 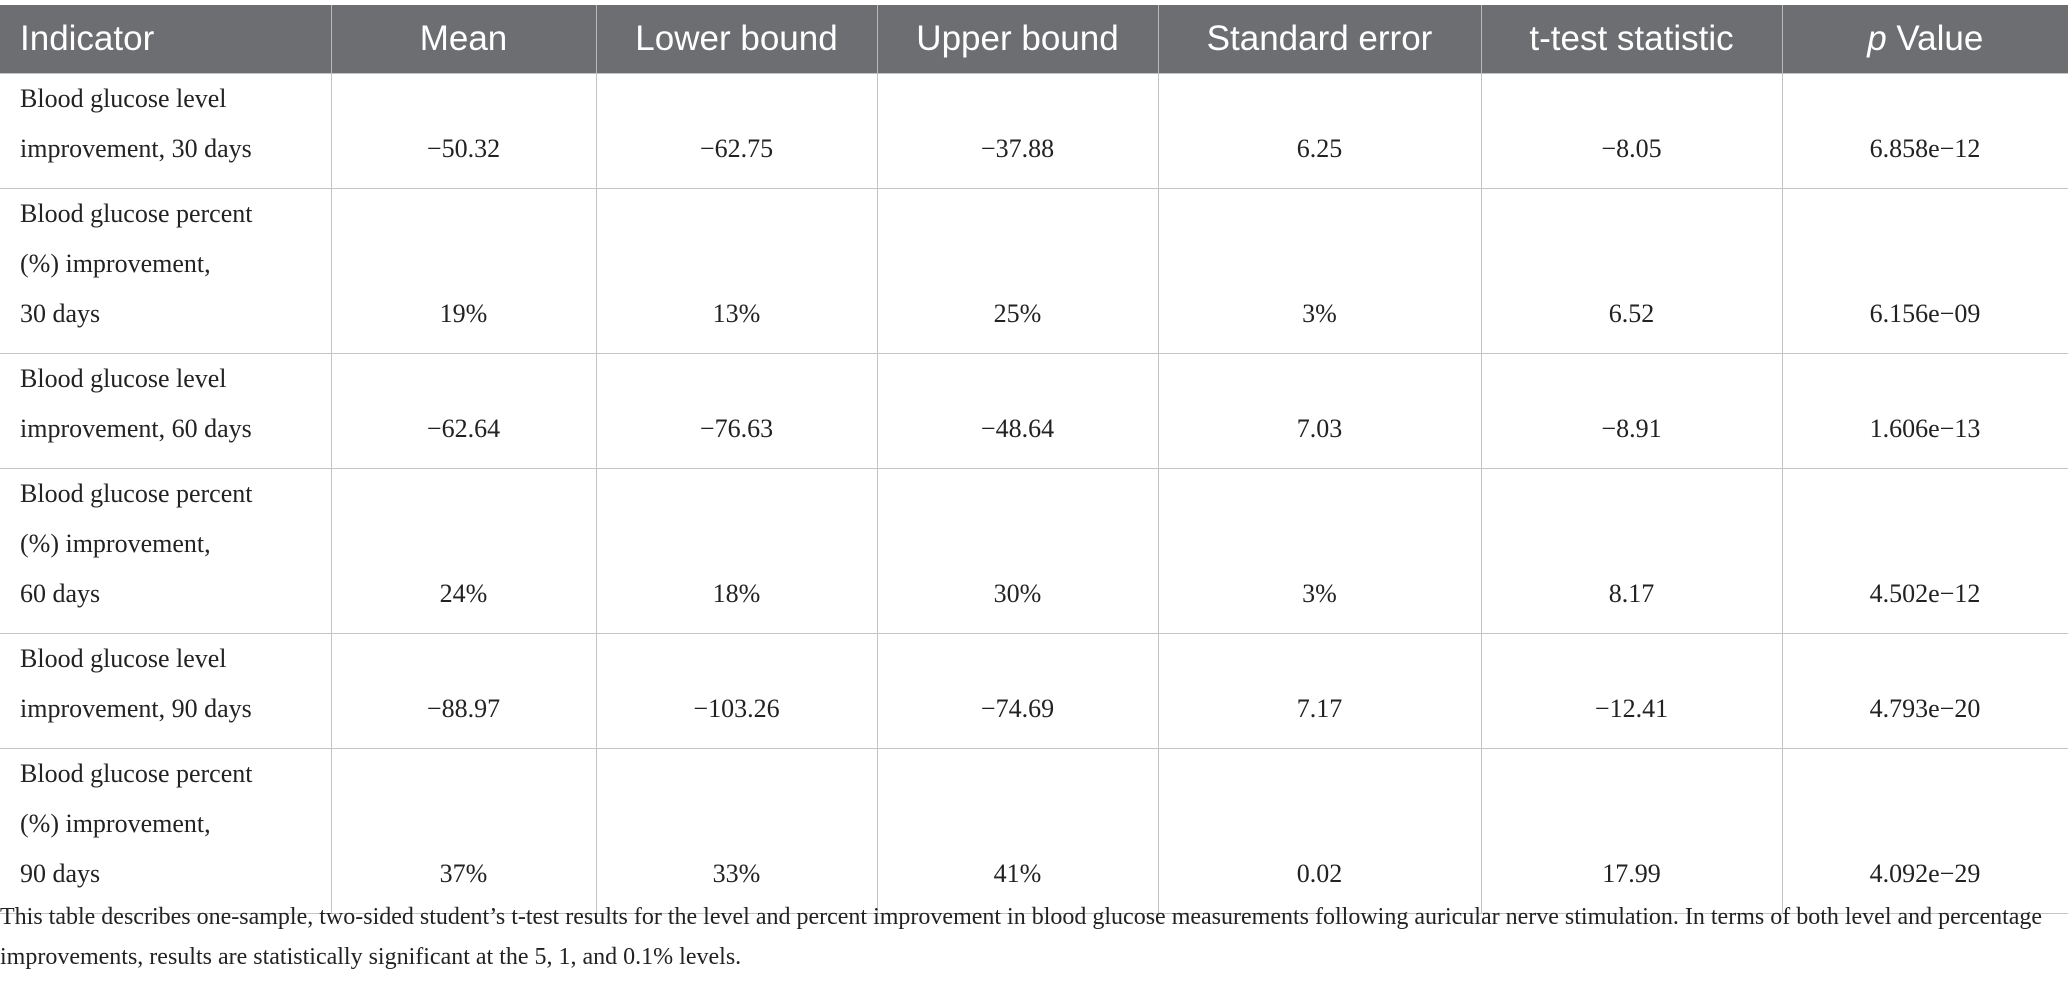 What do you see at coordinates (1877, 38) in the screenshot?
I see `header-text: p` at bounding box center [1877, 38].